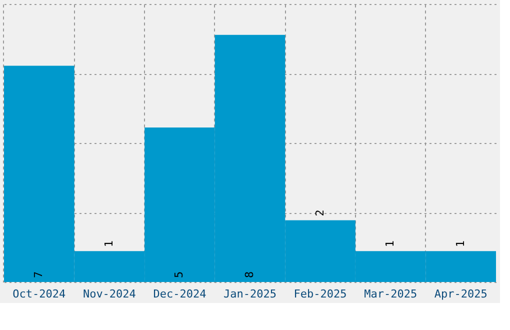  What do you see at coordinates (109, 294) in the screenshot?
I see `x-tick-label: Nov-2024` at bounding box center [109, 294].